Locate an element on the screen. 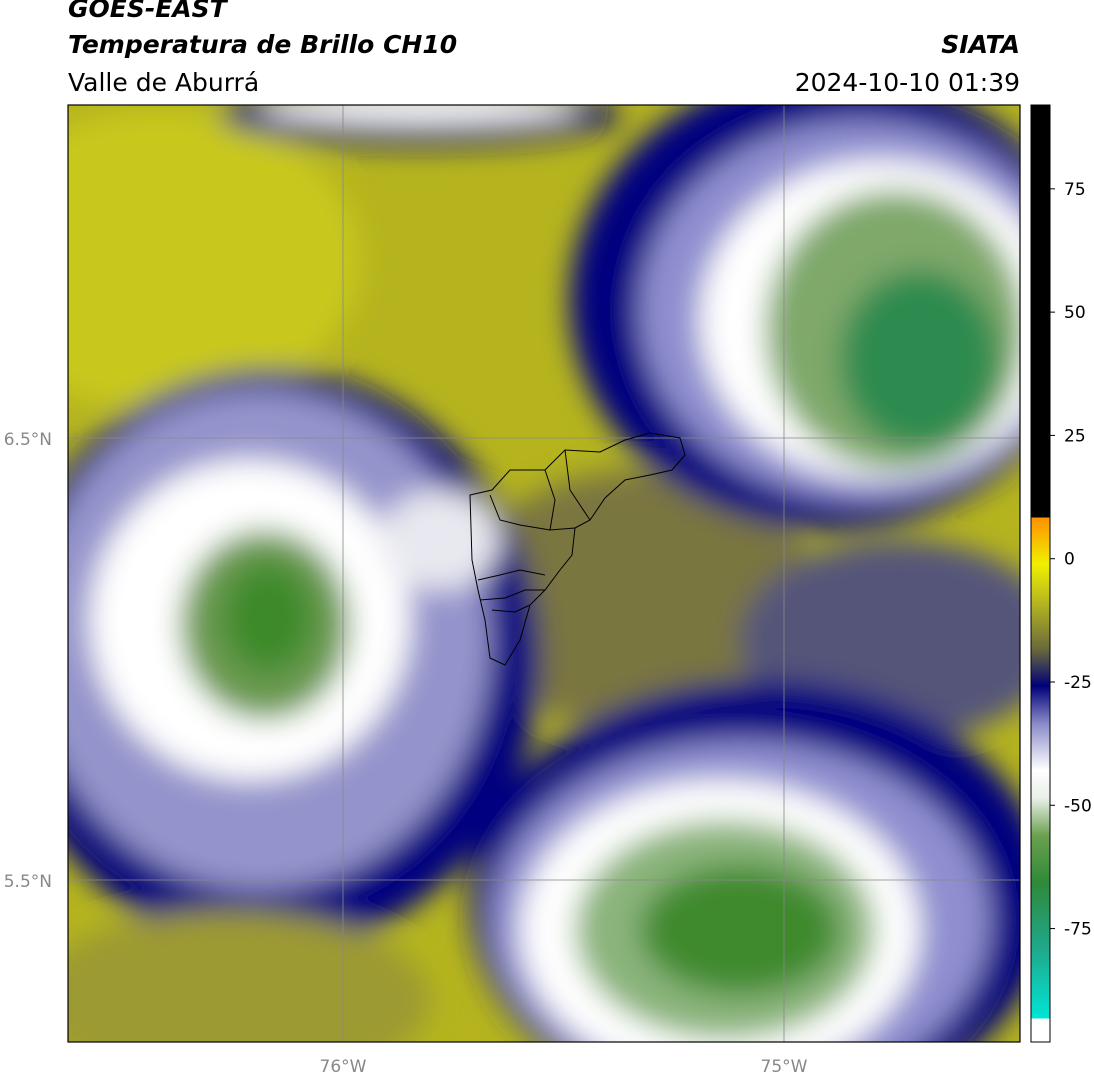 The width and height of the screenshot is (1094, 1078). colorbar-tick-label: -25 is located at coordinates (1078, 683).